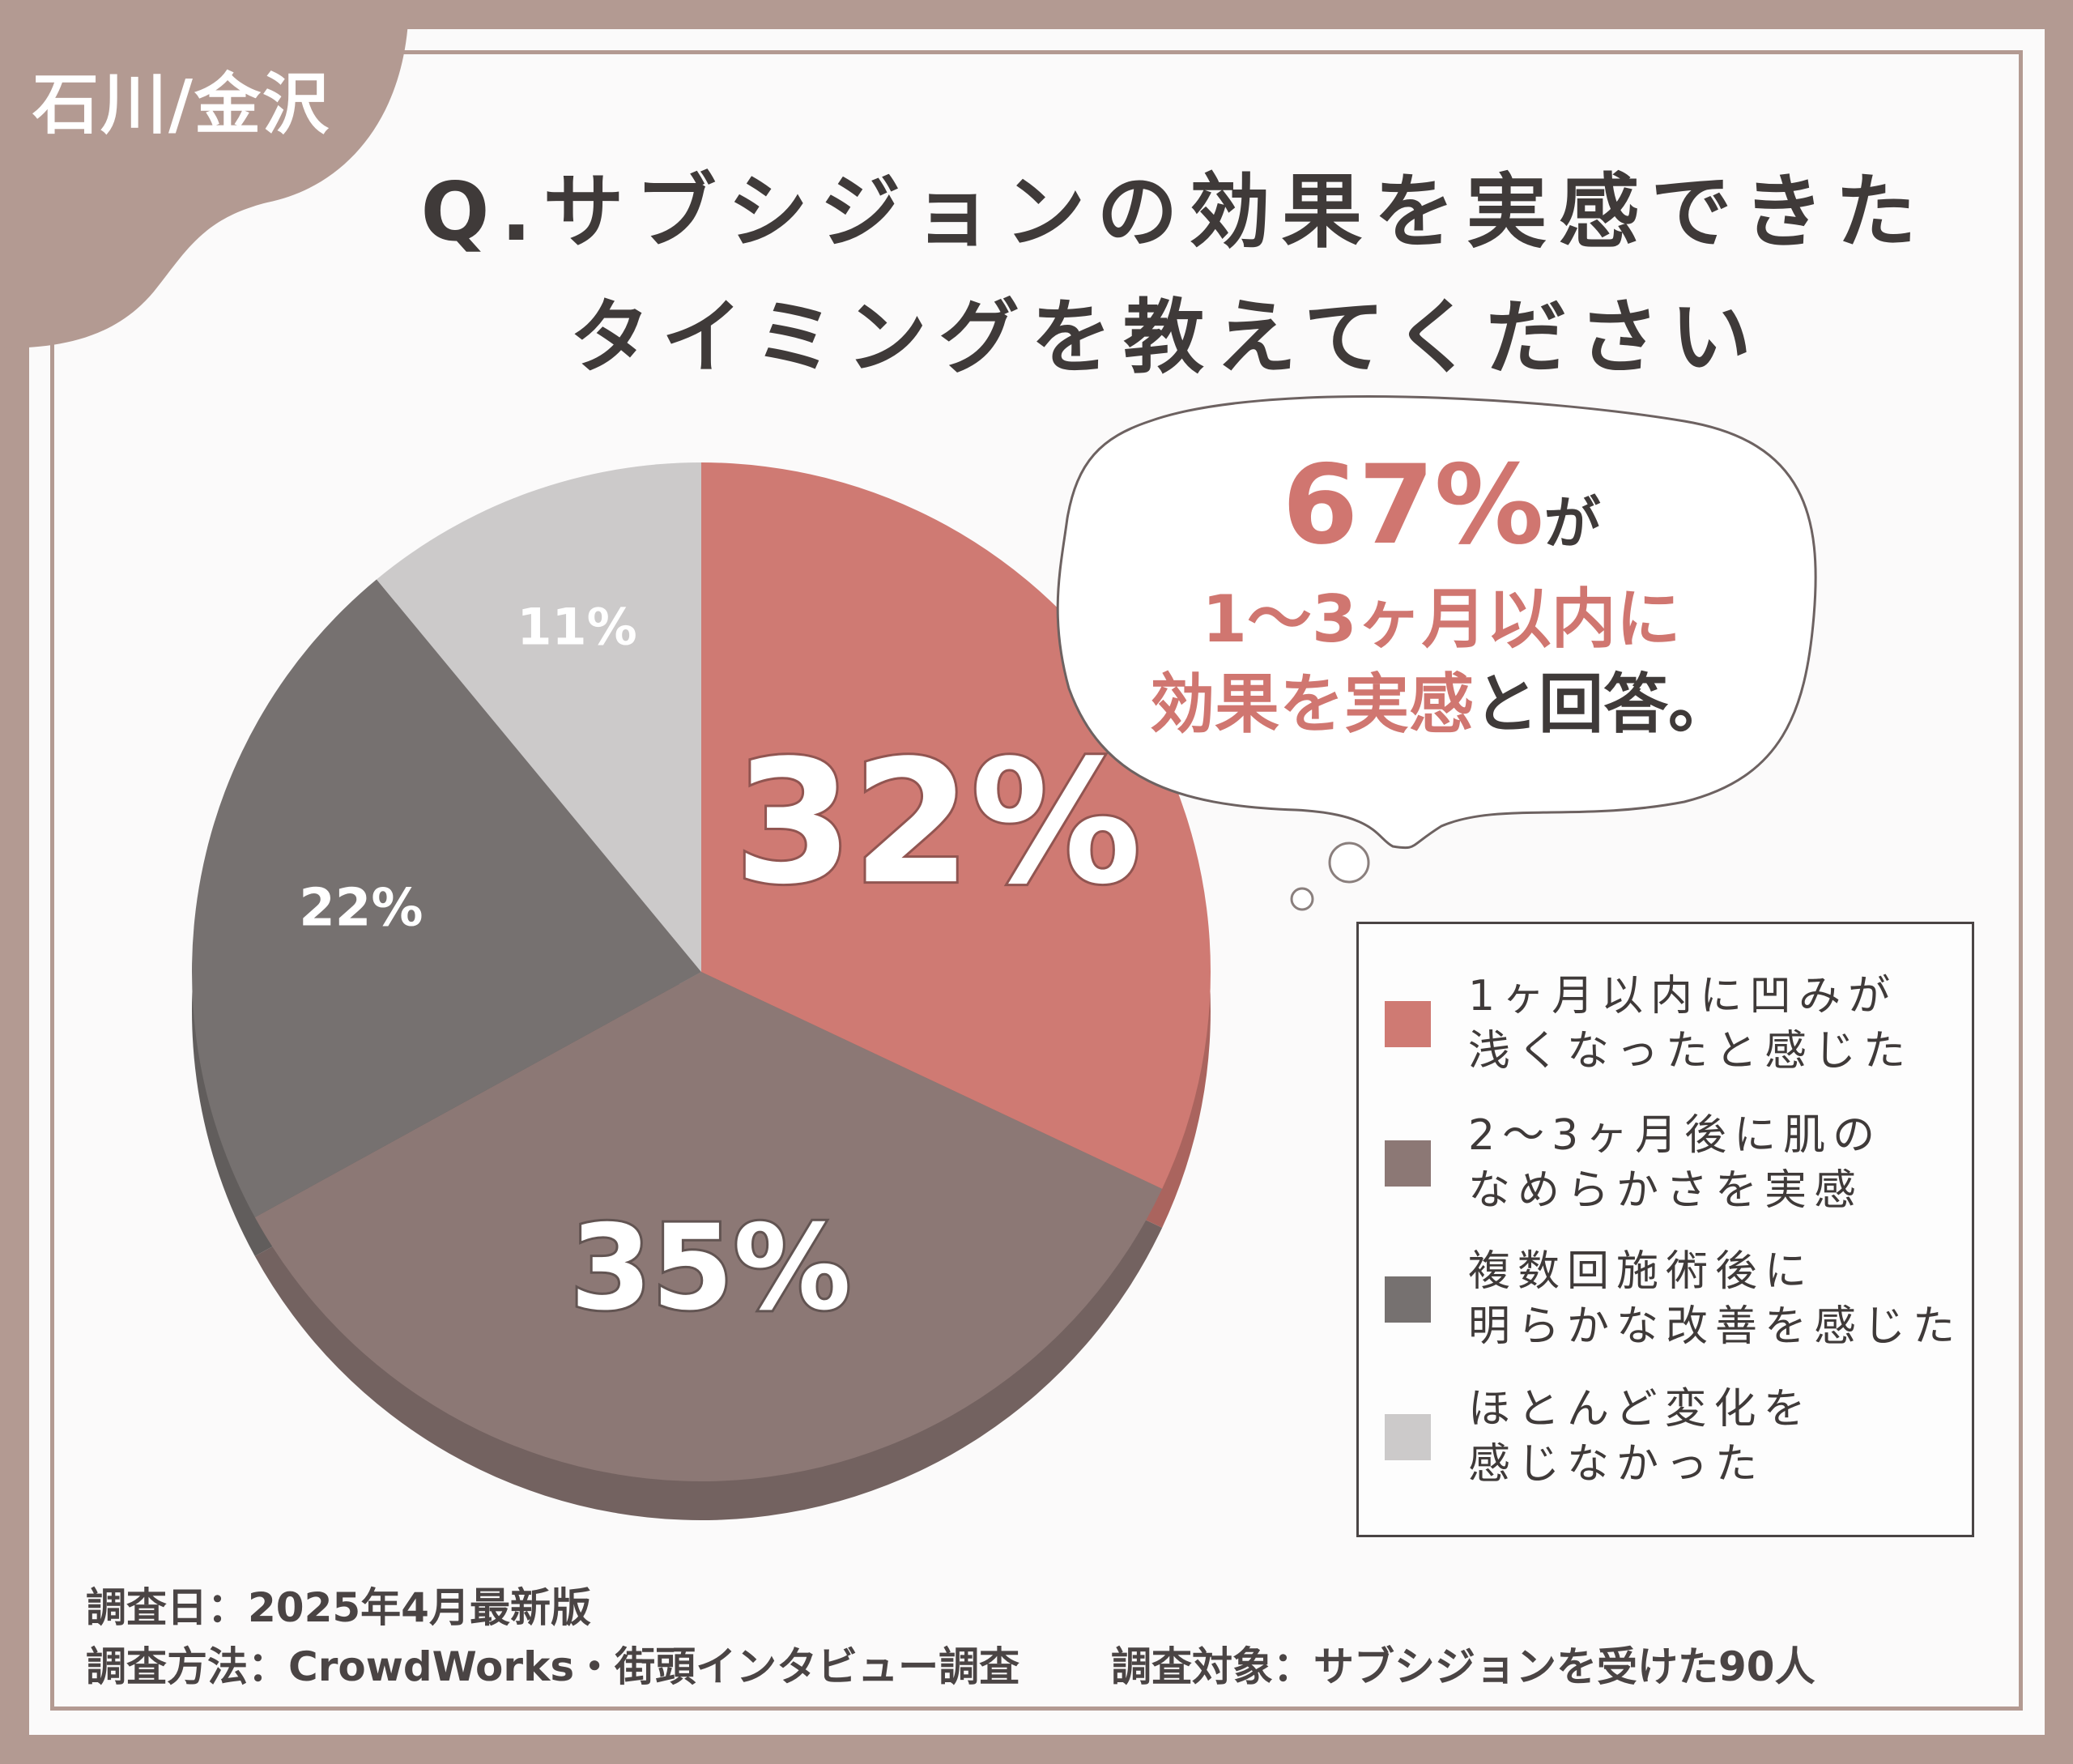 The height and width of the screenshot is (1764, 2073). What do you see at coordinates (1572, 523) in the screenshot?
I see `callout-suffix: が` at bounding box center [1572, 523].